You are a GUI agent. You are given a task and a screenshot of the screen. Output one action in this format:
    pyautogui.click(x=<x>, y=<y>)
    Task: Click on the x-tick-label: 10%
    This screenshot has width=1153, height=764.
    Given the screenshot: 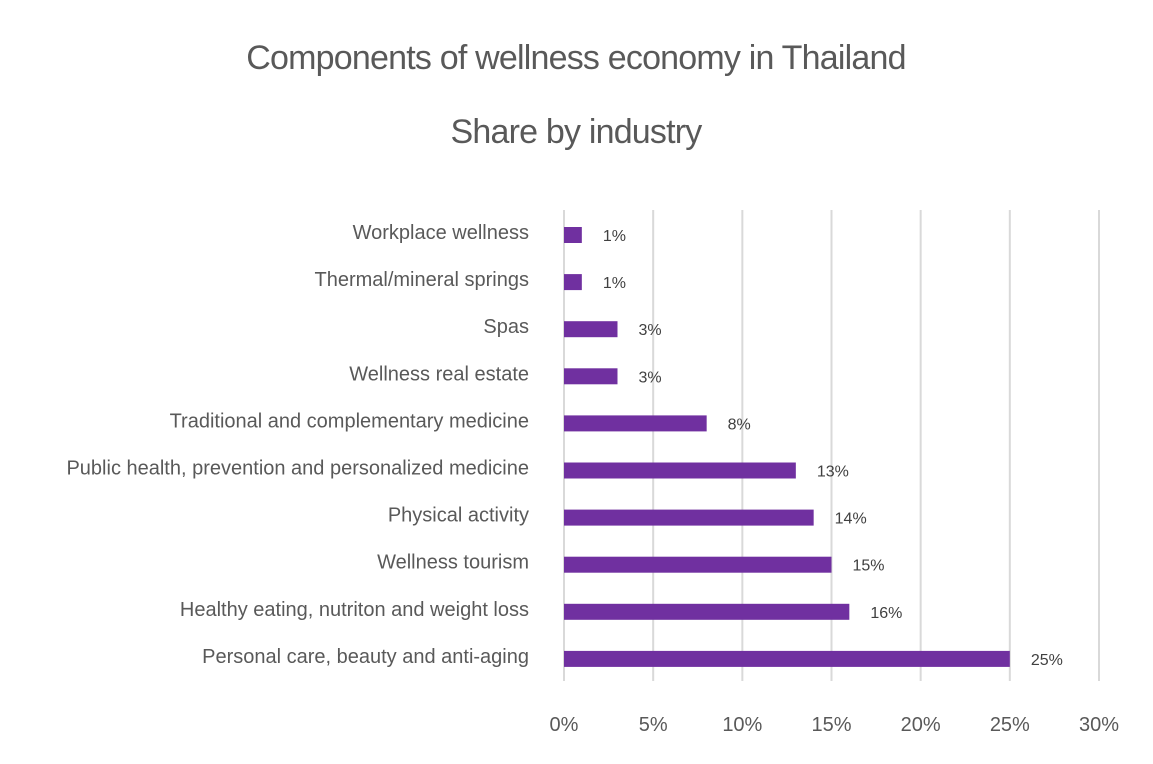 What is the action you would take?
    pyautogui.click(x=742, y=725)
    